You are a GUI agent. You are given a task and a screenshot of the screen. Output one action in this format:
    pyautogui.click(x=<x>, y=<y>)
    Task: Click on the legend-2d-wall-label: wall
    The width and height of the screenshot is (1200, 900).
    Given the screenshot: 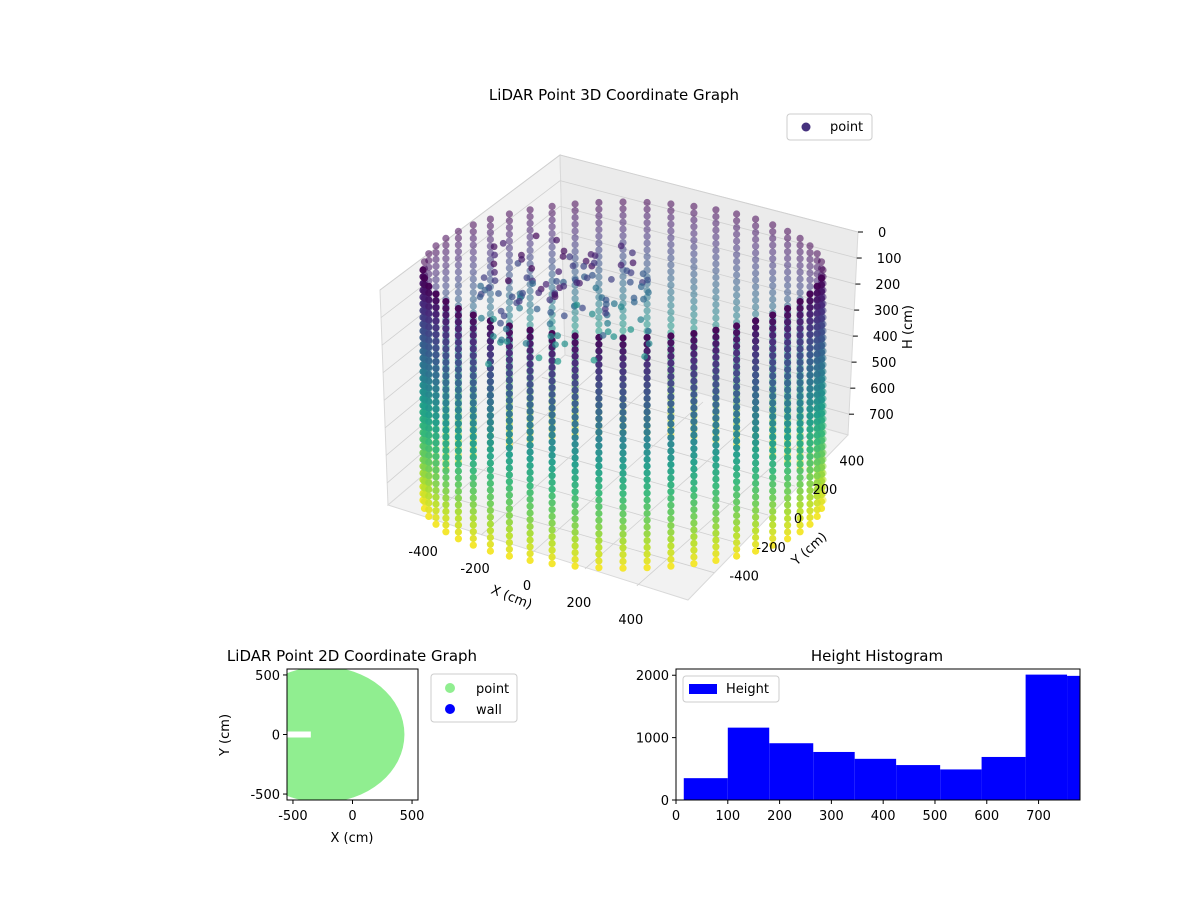 What is the action you would take?
    pyautogui.click(x=489, y=710)
    